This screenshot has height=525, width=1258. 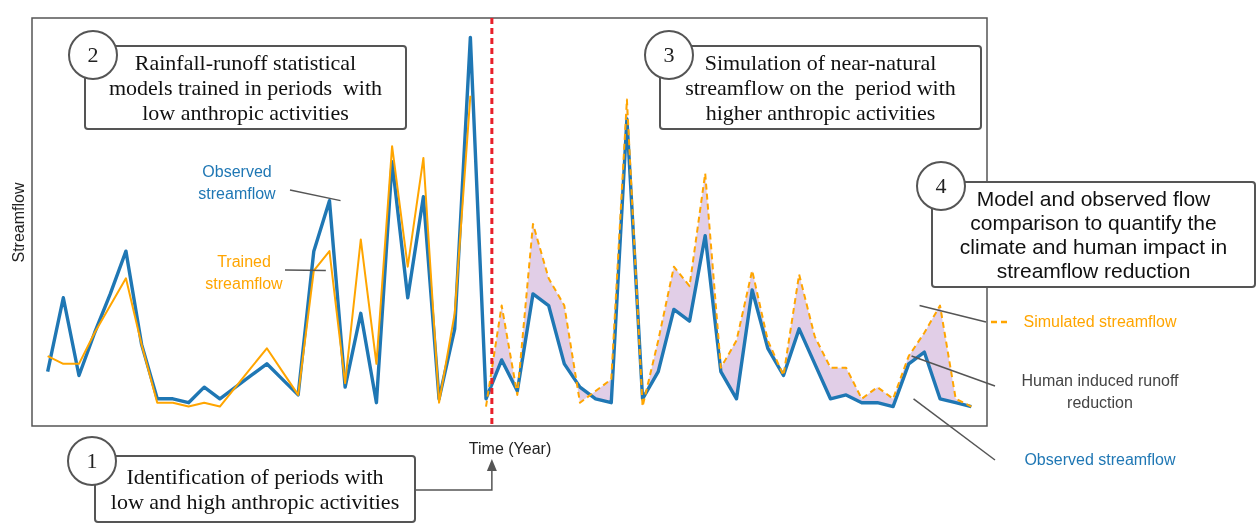 I want to click on y-axis-title: Streamflow, so click(x=18, y=222).